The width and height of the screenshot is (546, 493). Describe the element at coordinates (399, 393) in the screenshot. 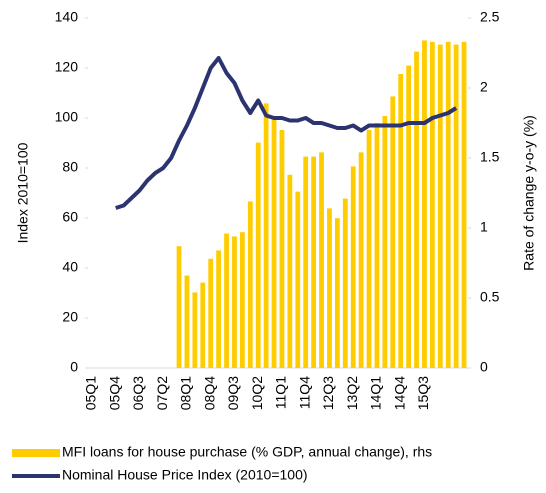

I see `x-tick-label: 14Q4` at that location.